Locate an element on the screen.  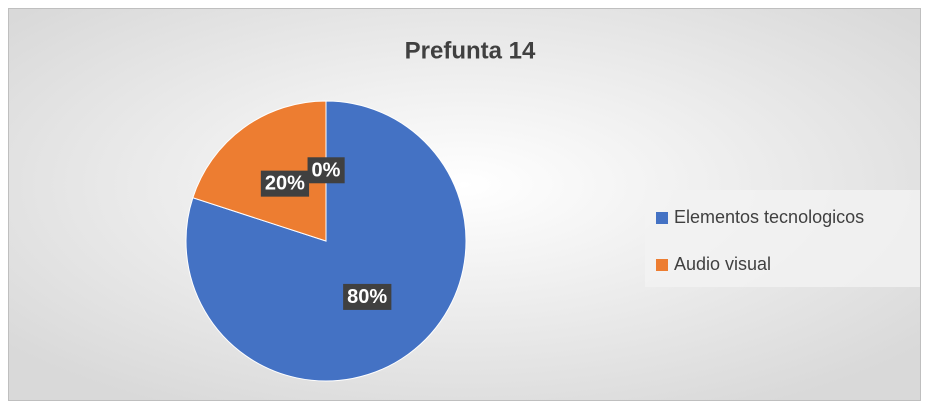
chart-title: Prefunta 14 is located at coordinates (470, 50).